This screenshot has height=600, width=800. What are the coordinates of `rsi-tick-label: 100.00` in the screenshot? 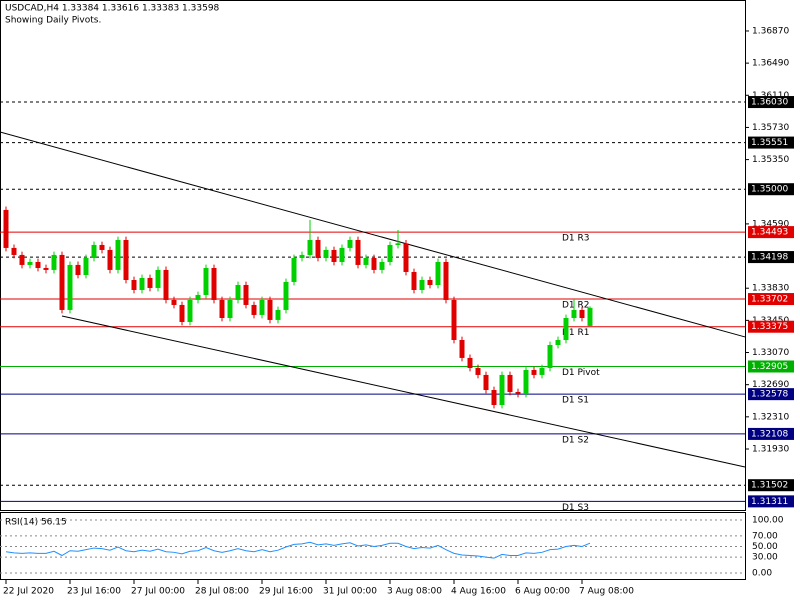 It's located at (768, 520).